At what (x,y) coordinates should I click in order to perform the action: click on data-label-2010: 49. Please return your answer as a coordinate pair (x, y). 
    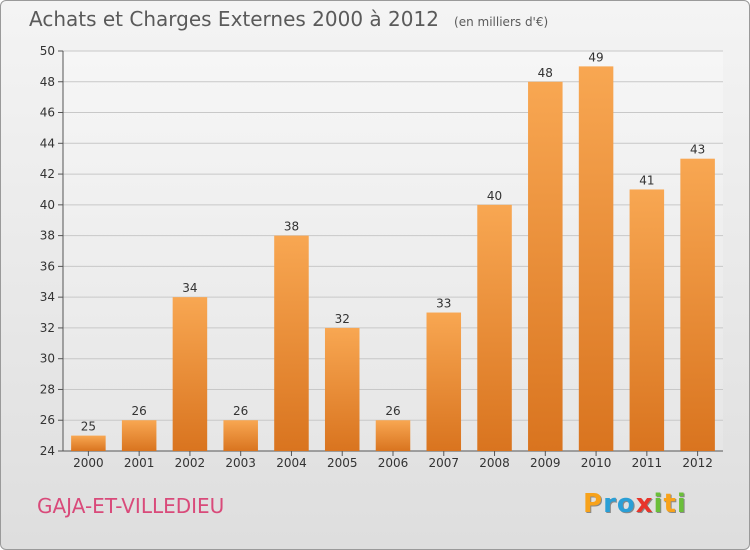
    Looking at the image, I should click on (595, 57).